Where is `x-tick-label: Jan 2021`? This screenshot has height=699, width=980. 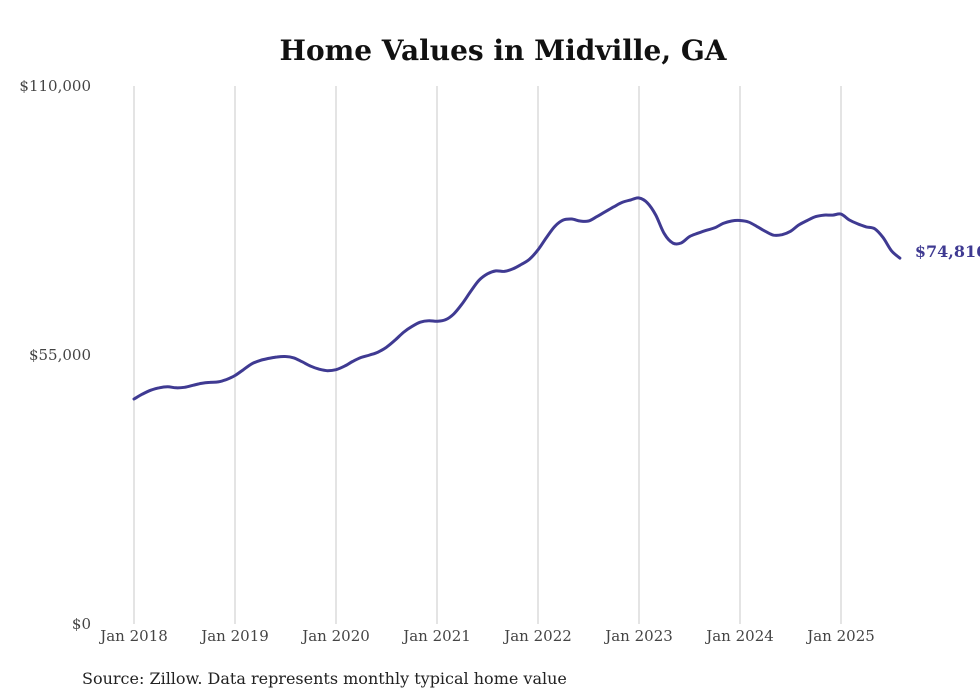
x-tick-label: Jan 2021 is located at coordinates (436, 636).